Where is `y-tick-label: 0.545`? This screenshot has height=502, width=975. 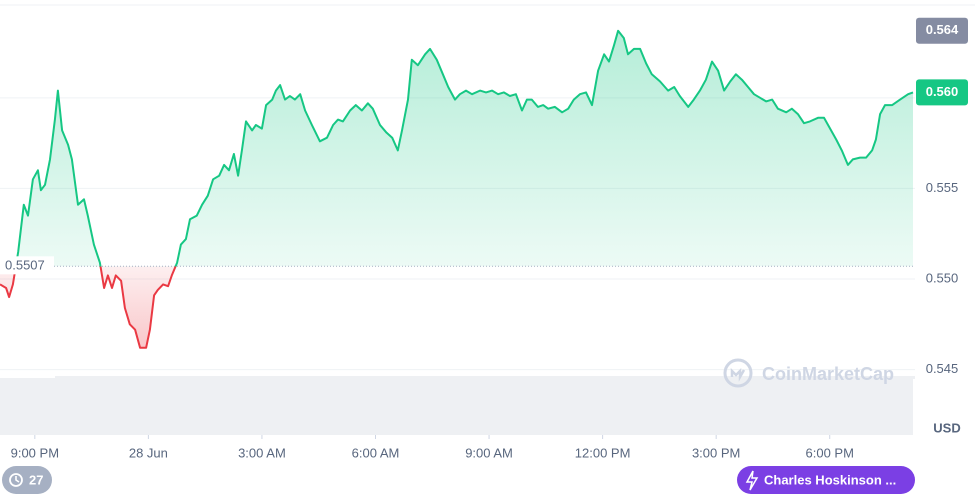 y-tick-label: 0.545 is located at coordinates (942, 368).